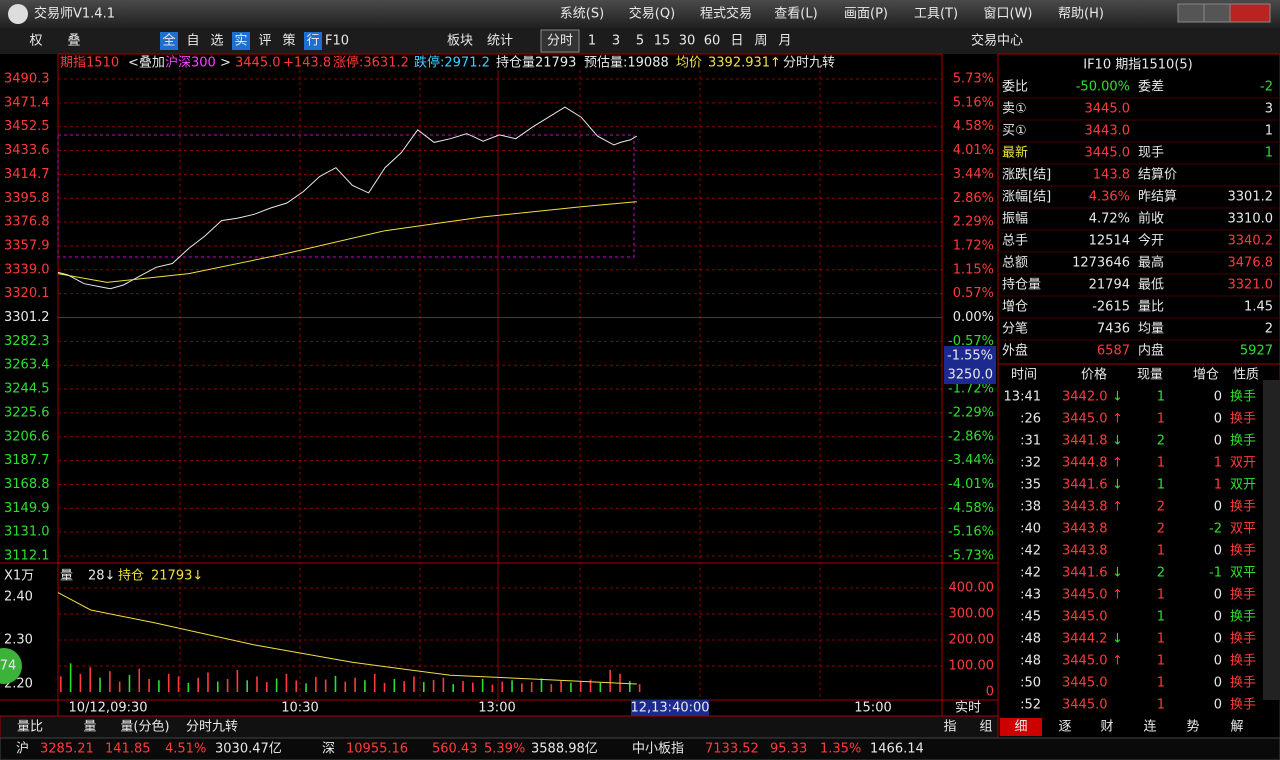 This screenshot has width=1280, height=760. Describe the element at coordinates (168, 41) in the screenshot. I see `toolbar-button: 全` at that location.